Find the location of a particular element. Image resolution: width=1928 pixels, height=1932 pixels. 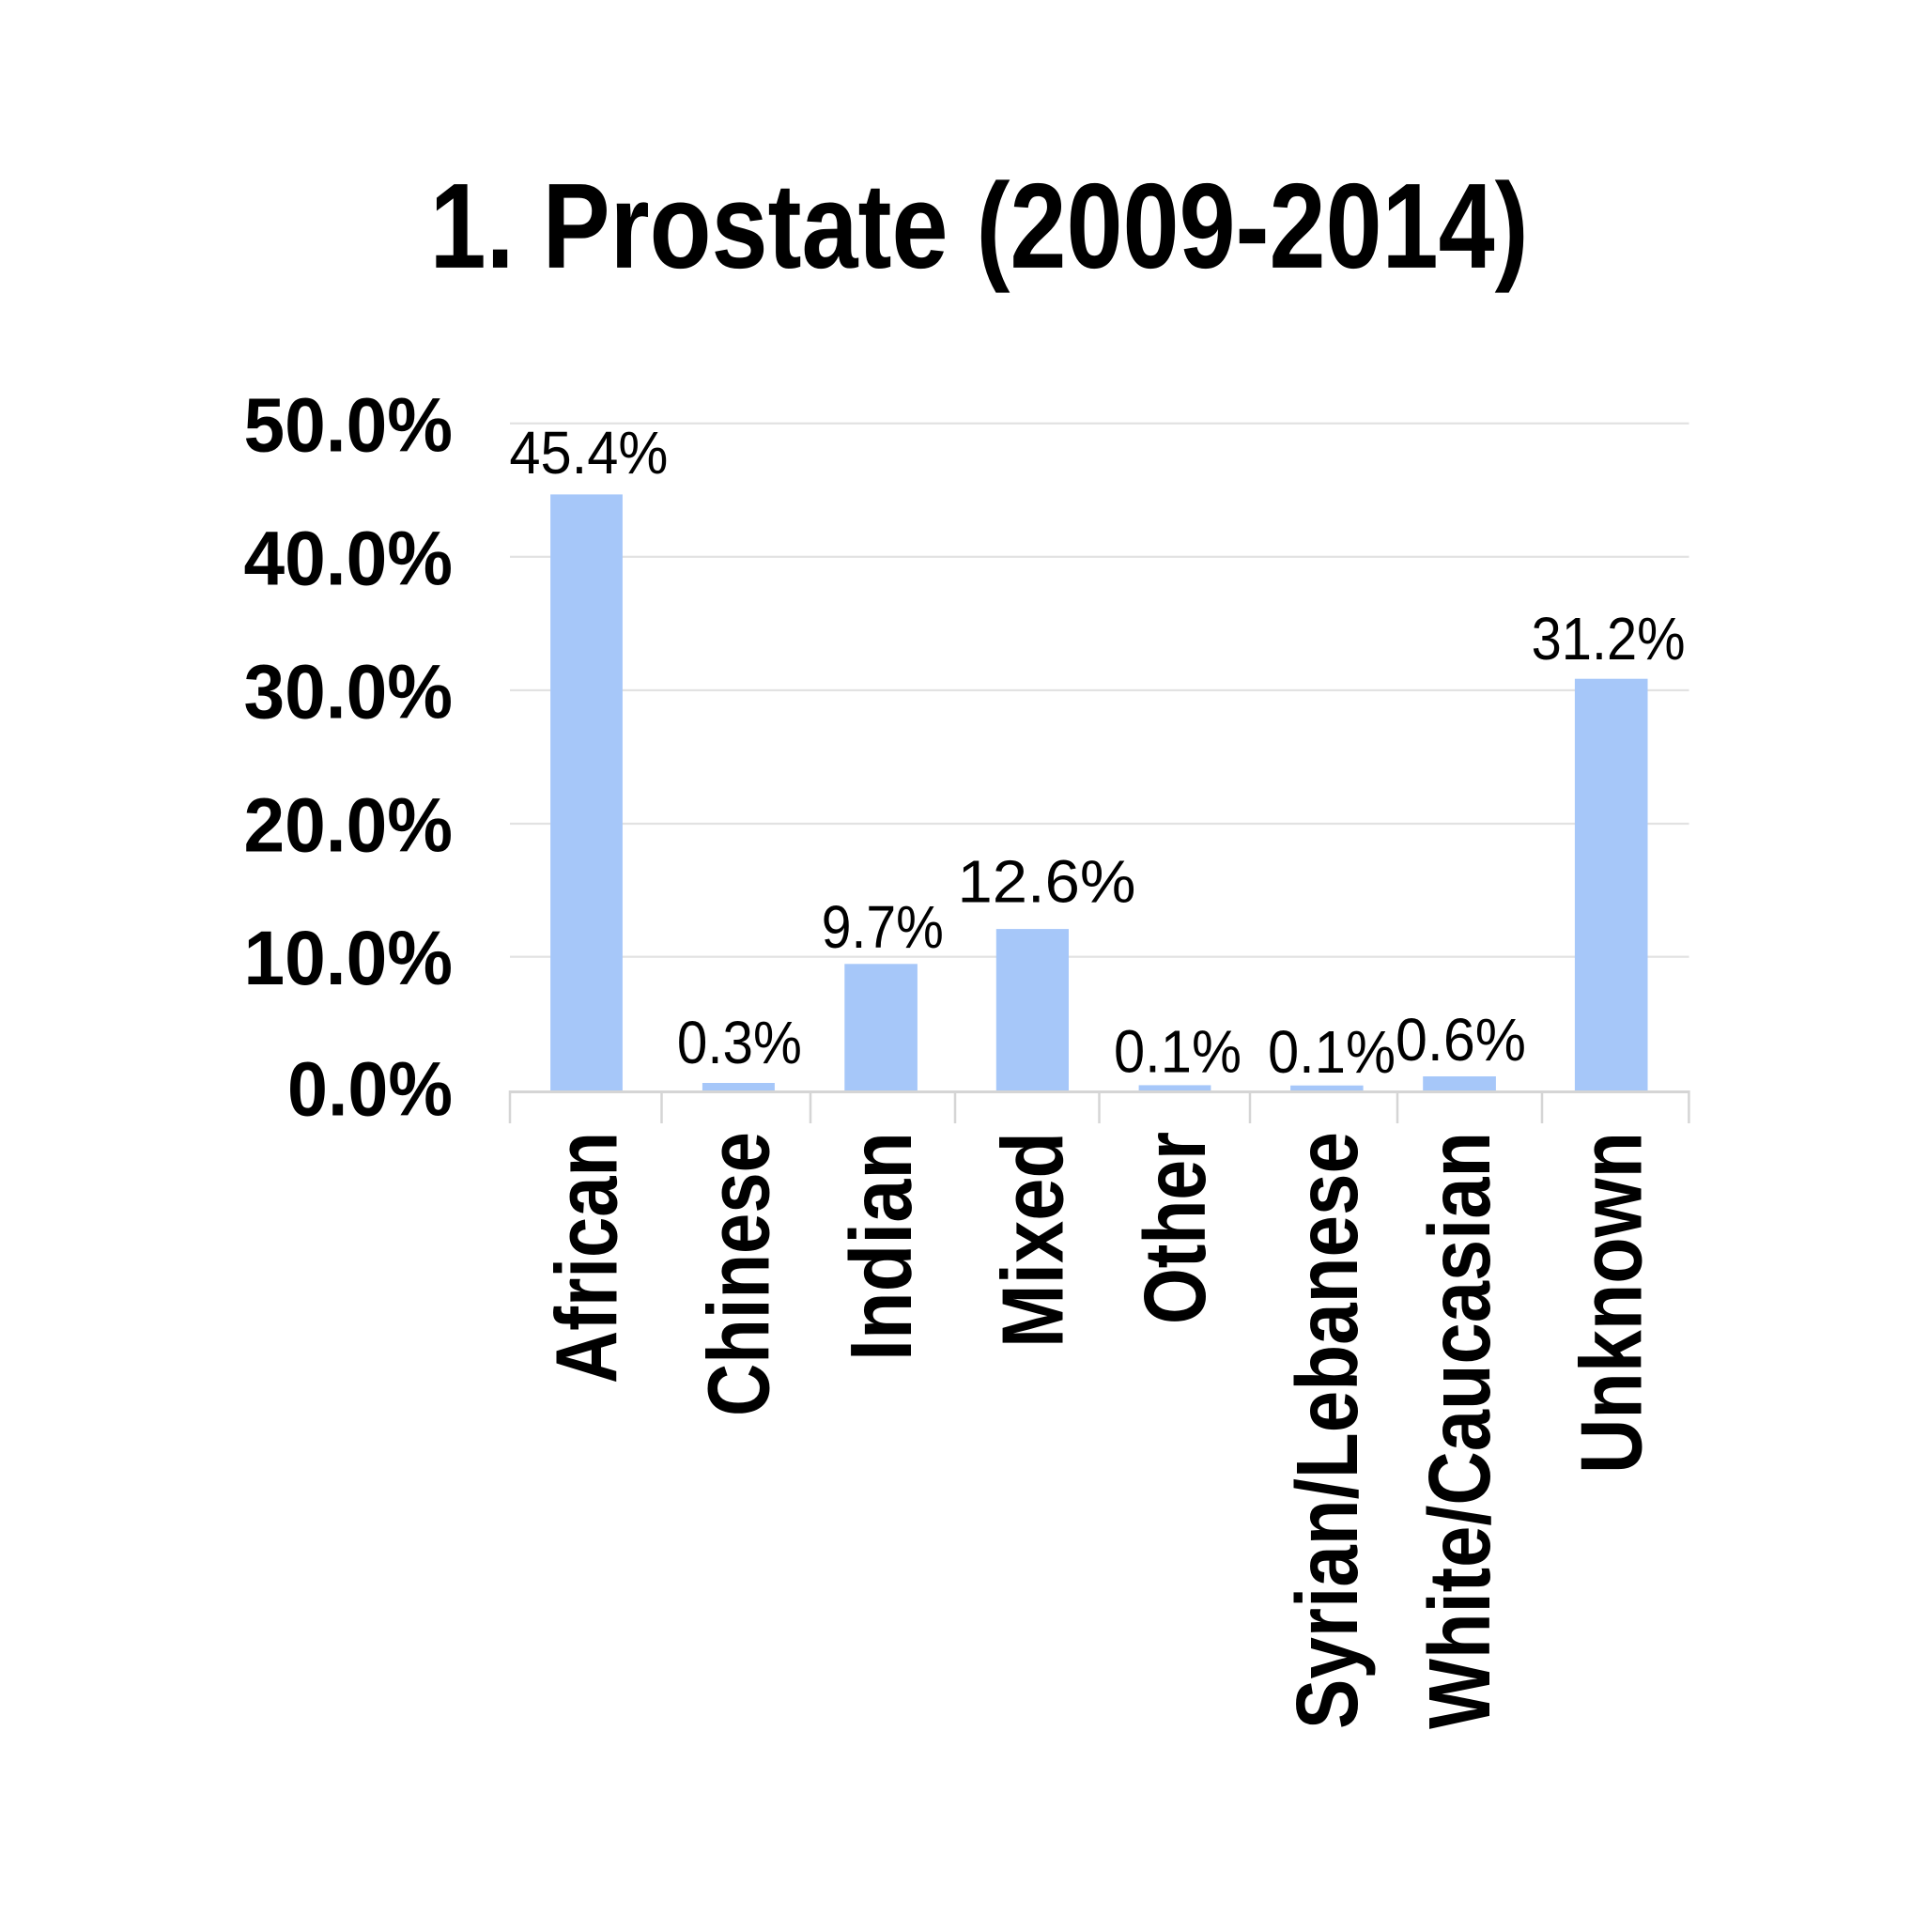

svg-text: 12.6% is located at coordinates (1047, 882).